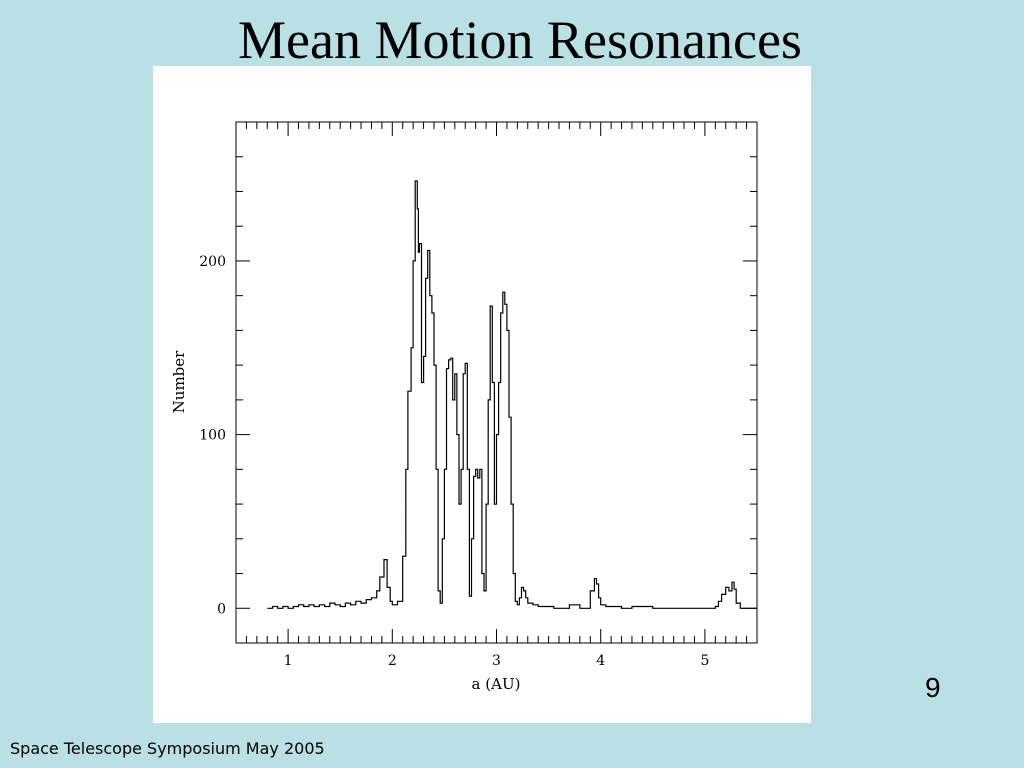  I want to click on x-tick-label: 1, so click(288, 661).